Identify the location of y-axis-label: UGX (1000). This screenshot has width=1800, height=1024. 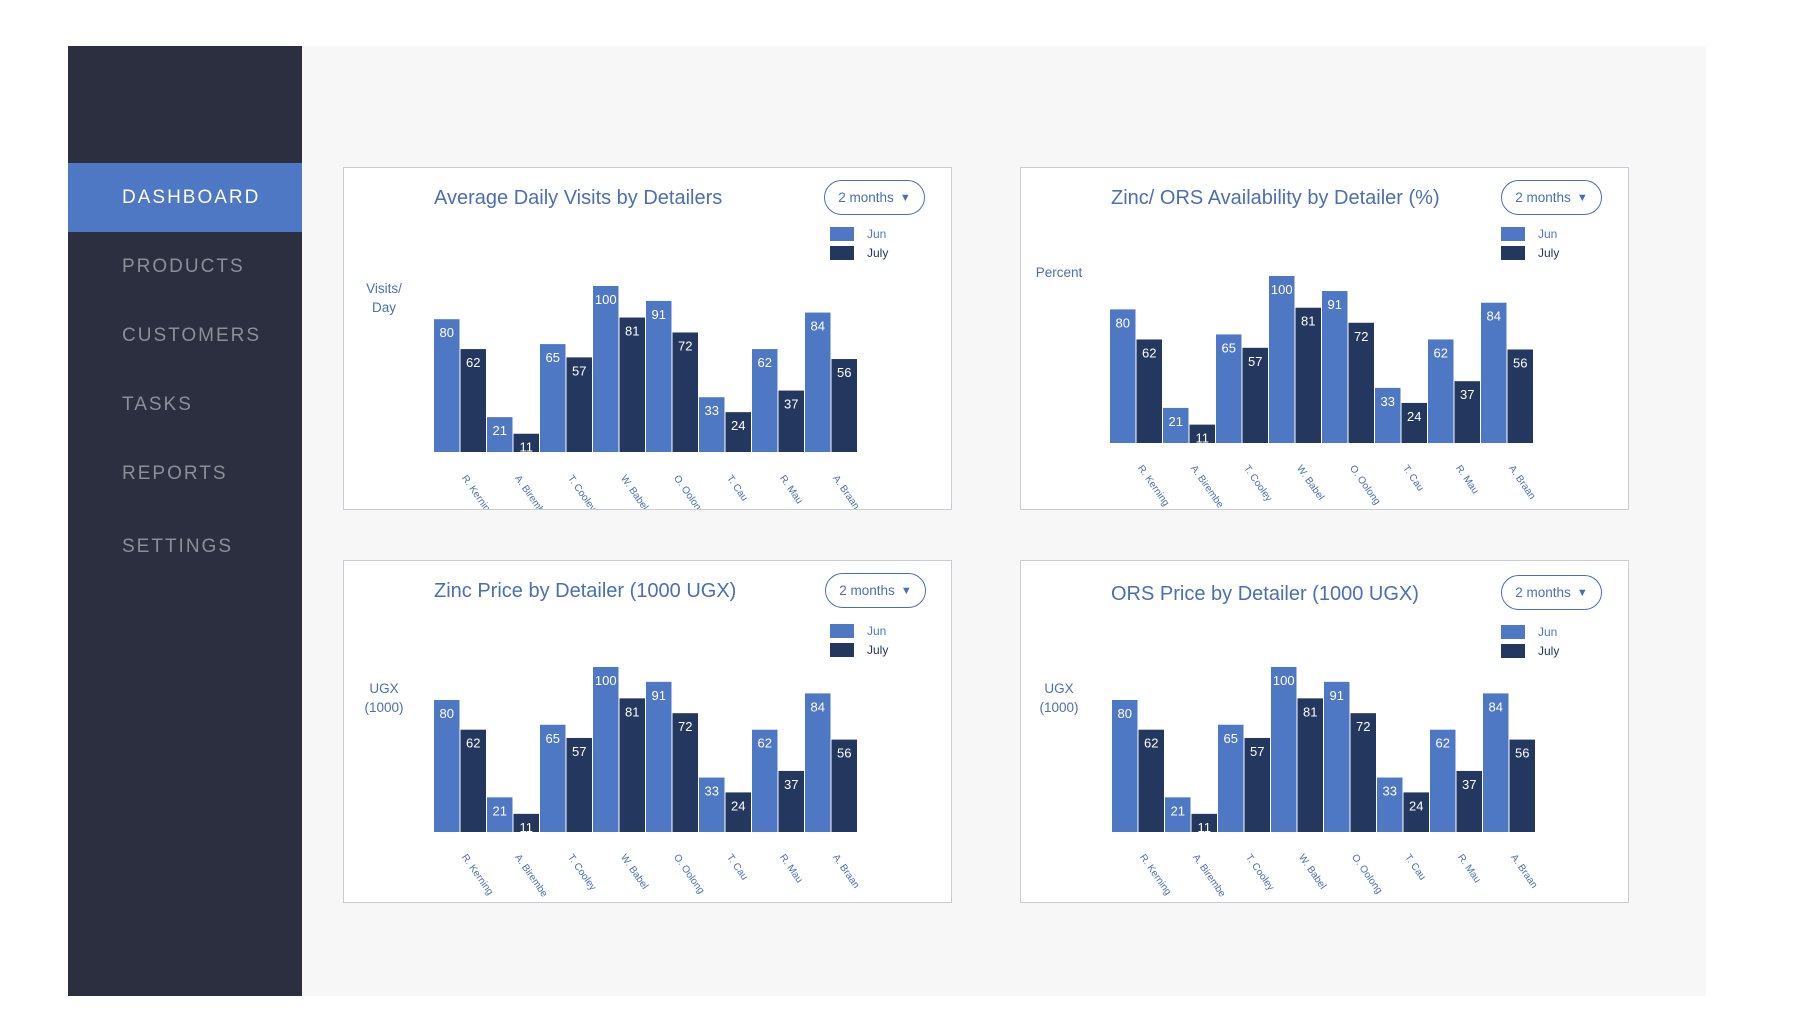
(1059, 698).